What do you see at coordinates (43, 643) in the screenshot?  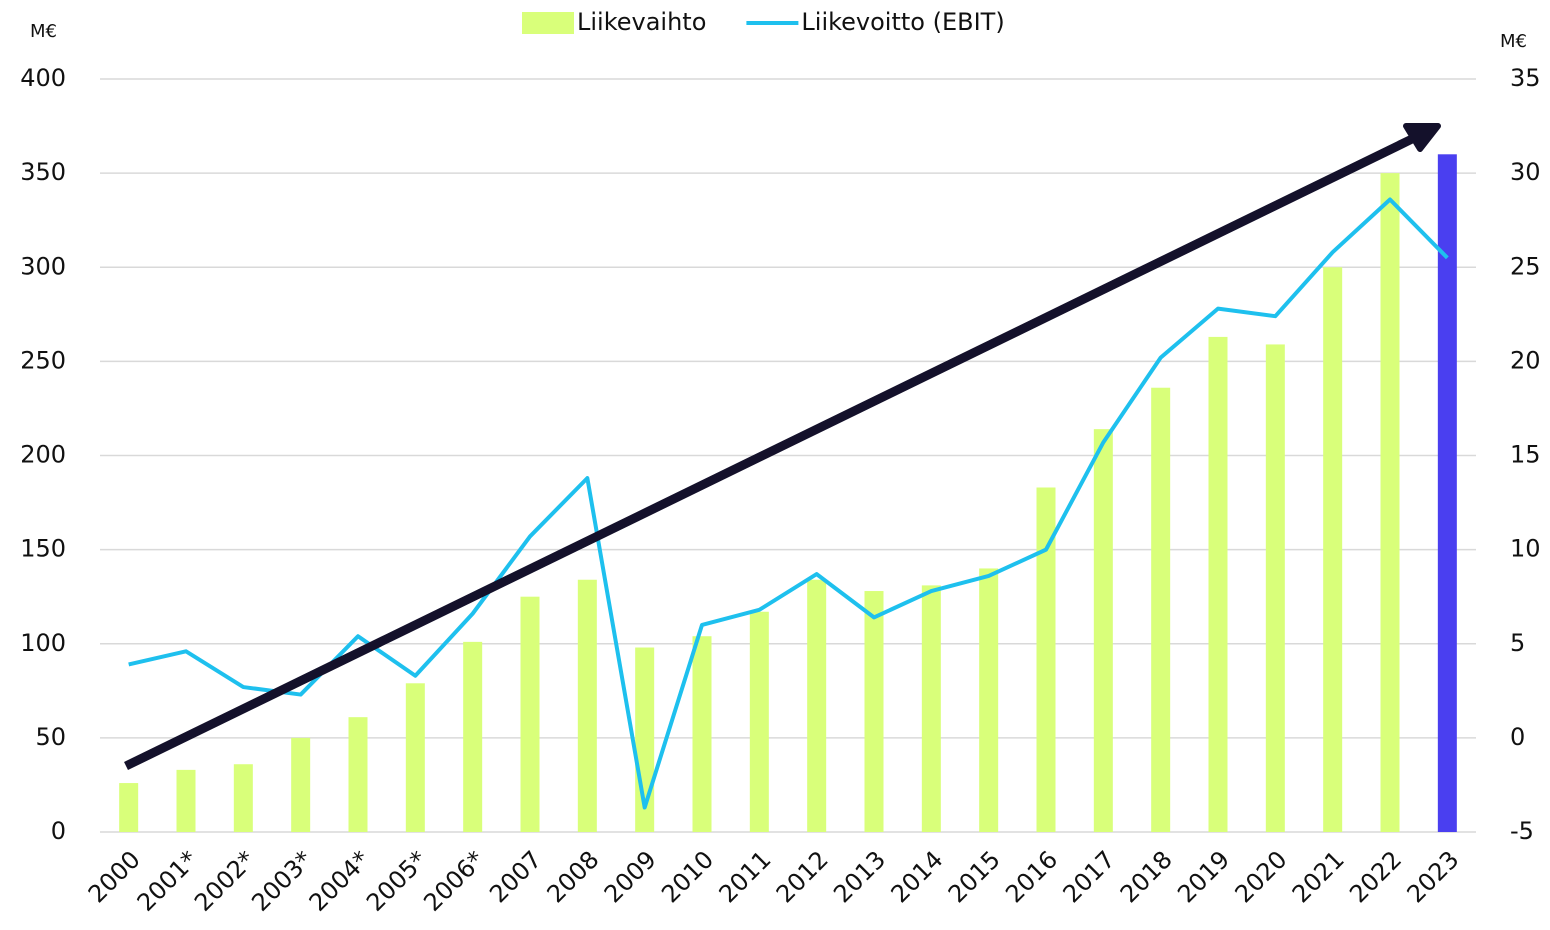 I see `y-tick-label: 100` at bounding box center [43, 643].